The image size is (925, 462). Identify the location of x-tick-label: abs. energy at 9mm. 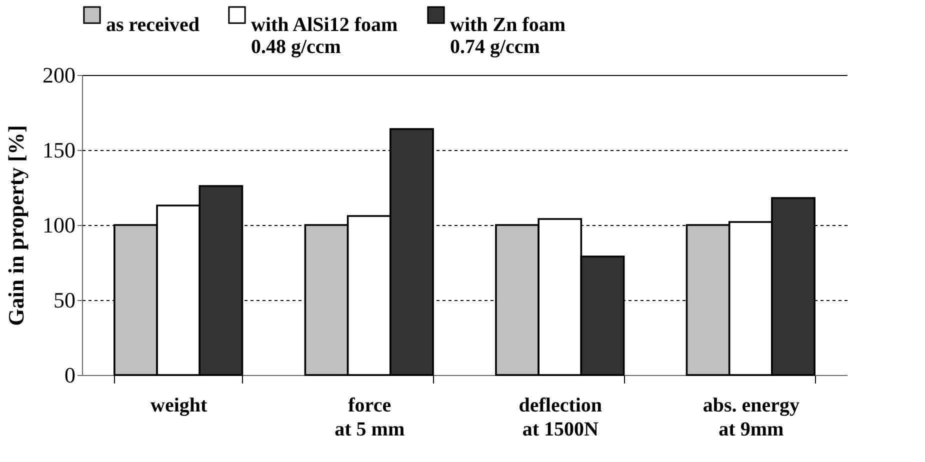
(751, 417).